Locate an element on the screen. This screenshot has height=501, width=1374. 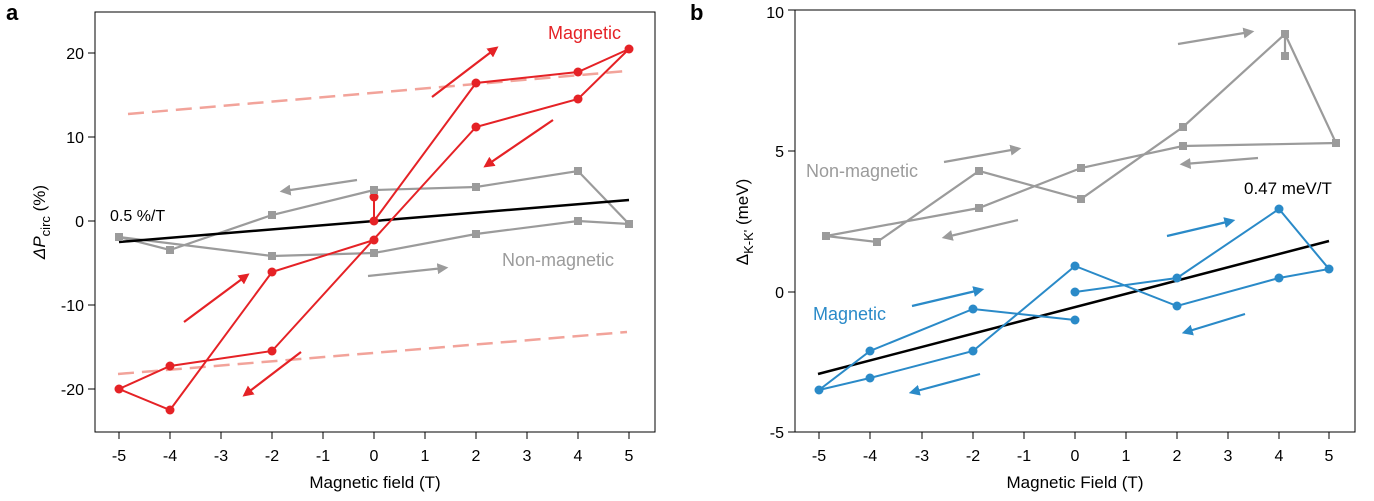
panel-a-lower-dashed-guide is located at coordinates (372, 353).